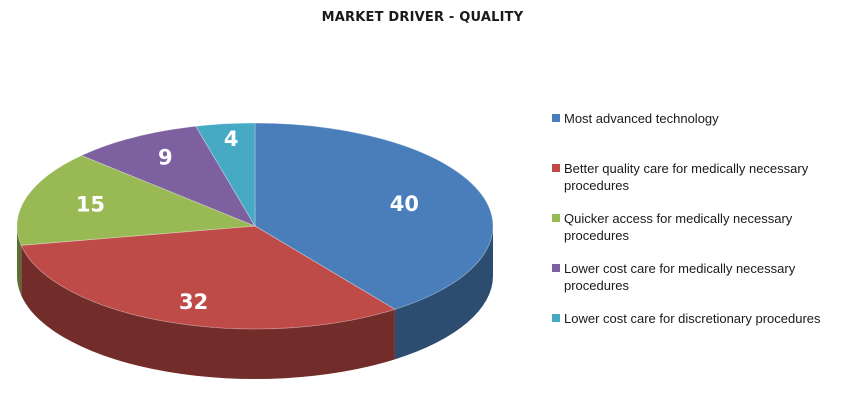  What do you see at coordinates (90, 204) in the screenshot?
I see `data-label-quicker-access-for-medically-necessary-procedures: 15` at bounding box center [90, 204].